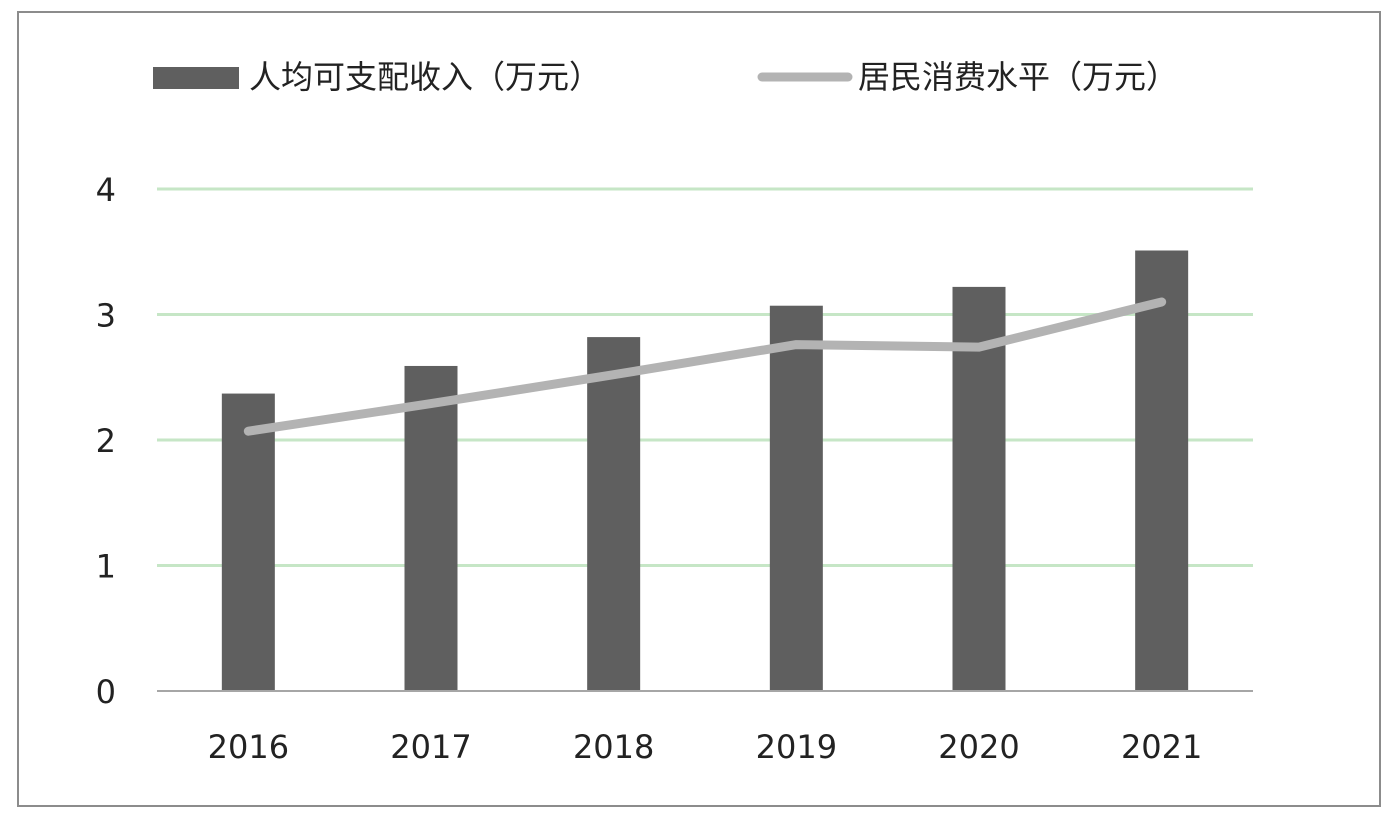 This screenshot has width=1397, height=818. Describe the element at coordinates (248, 747) in the screenshot. I see `x-tick-label-2016: 2016` at that location.